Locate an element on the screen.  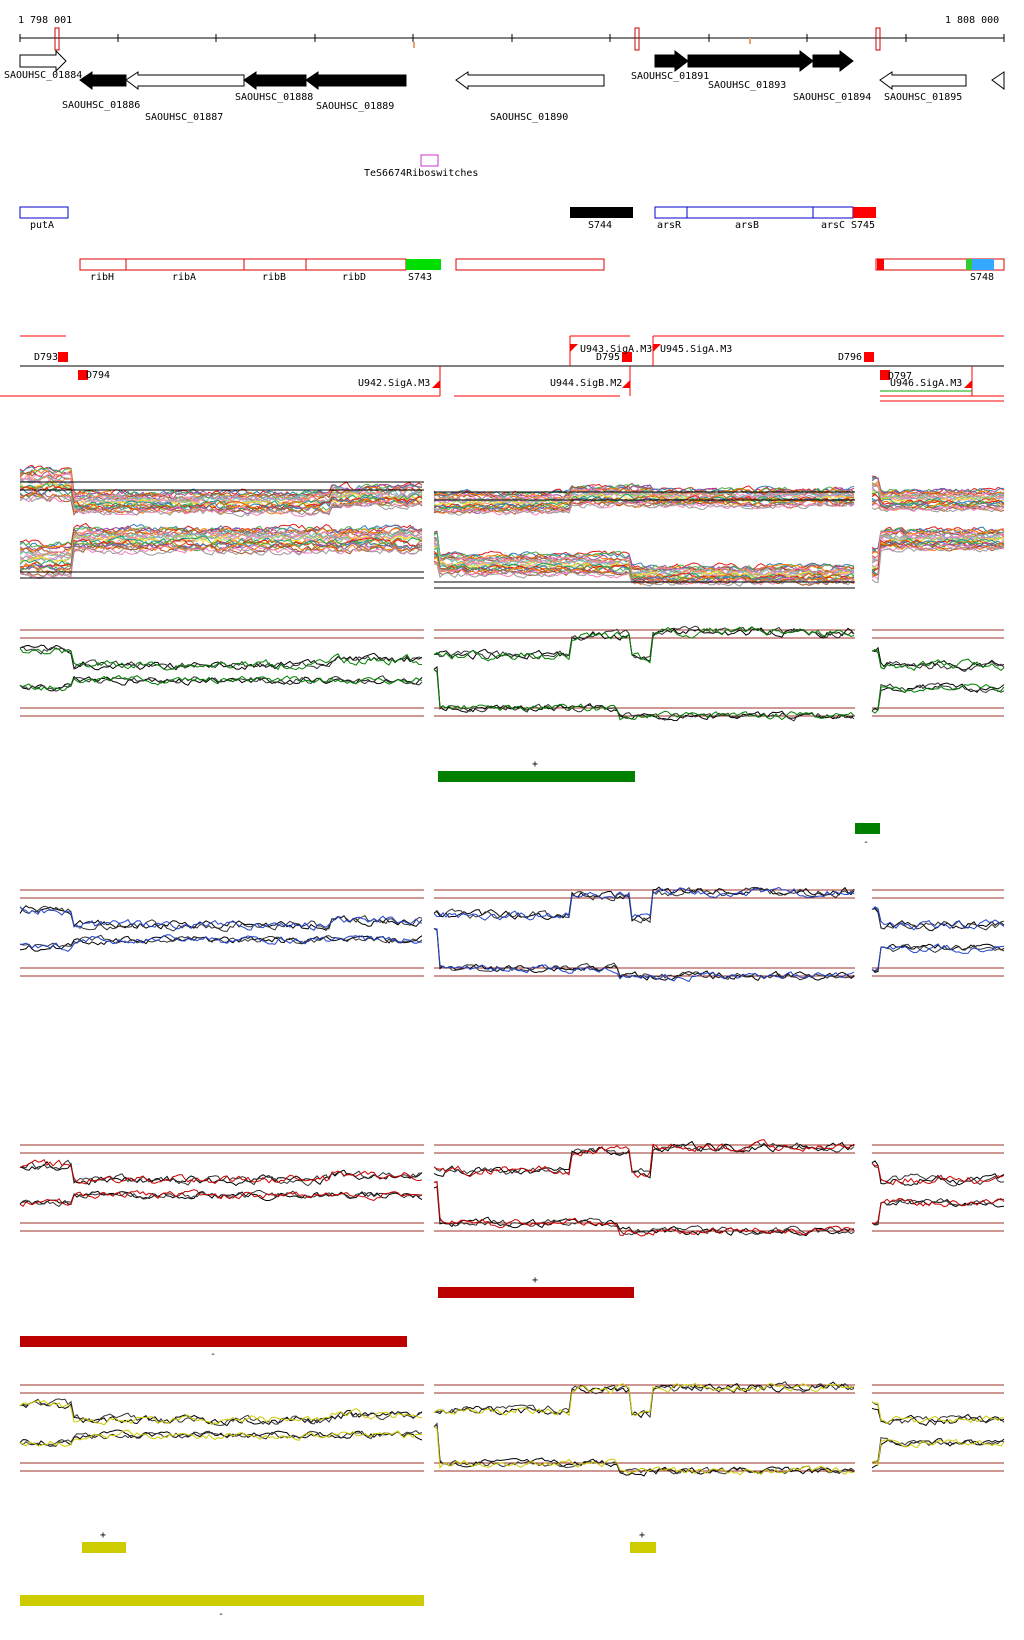
operon-label: arsC is located at coordinates (833, 225).